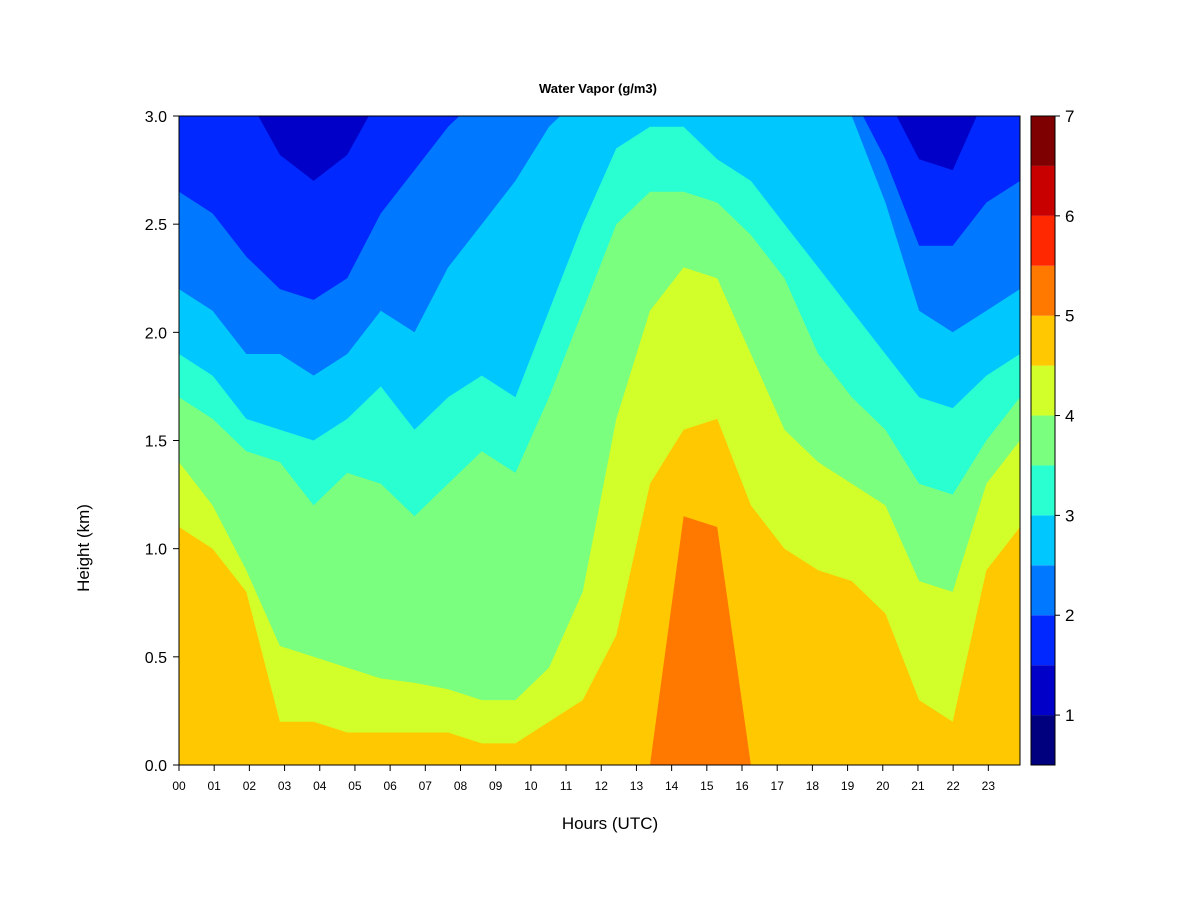  What do you see at coordinates (156, 550) in the screenshot?
I see `y-tick-label: 1.0` at bounding box center [156, 550].